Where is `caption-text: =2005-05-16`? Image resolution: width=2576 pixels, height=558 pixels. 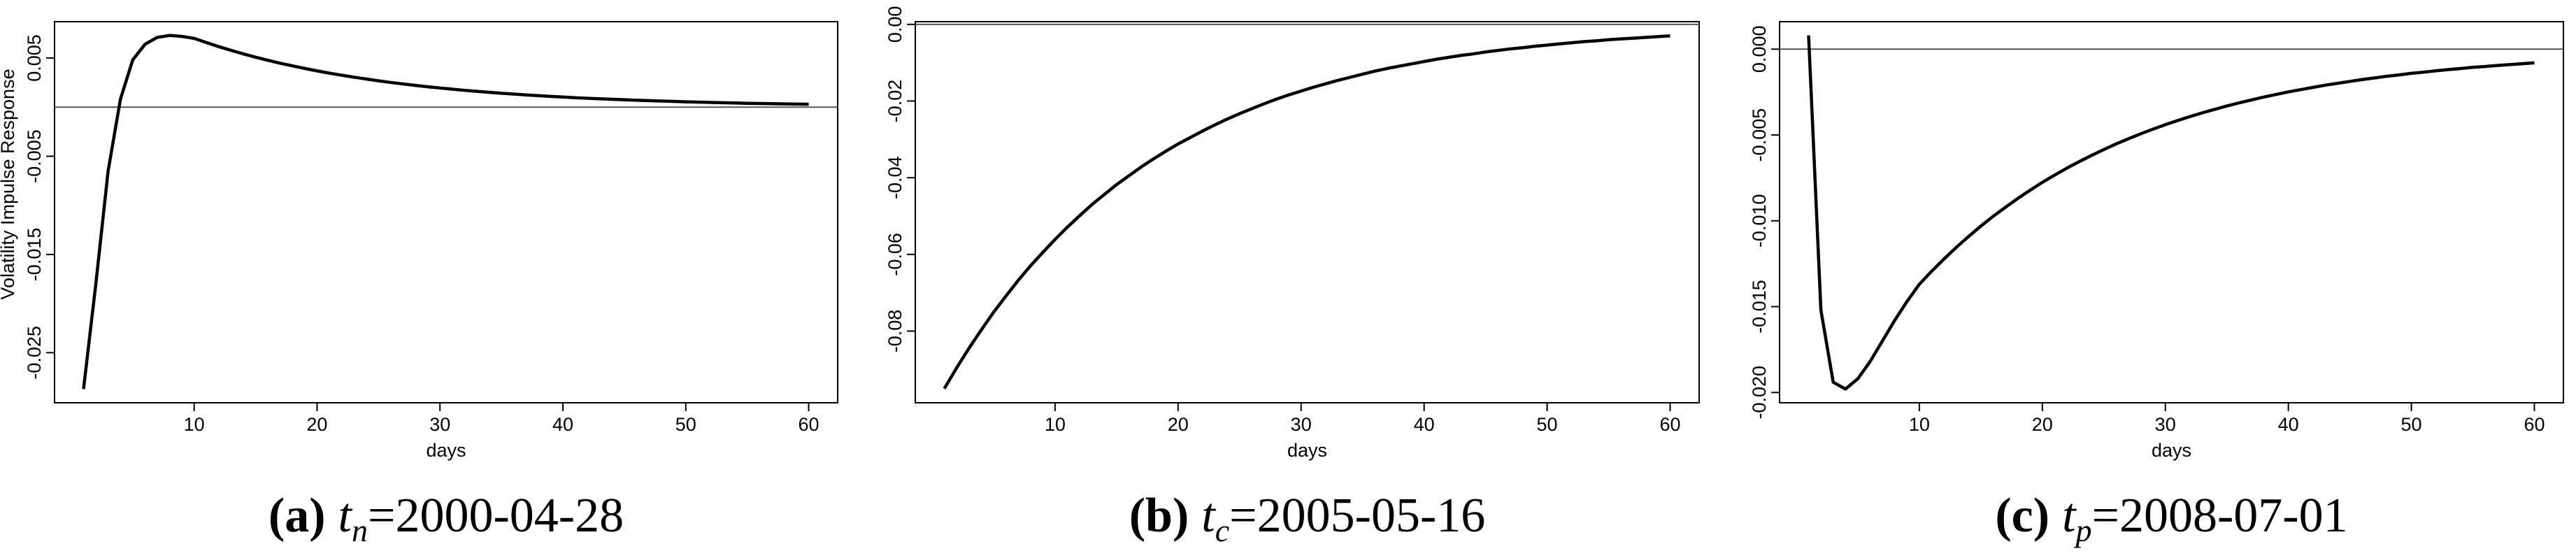
caption-text: =2005-05-16 is located at coordinates (1357, 516).